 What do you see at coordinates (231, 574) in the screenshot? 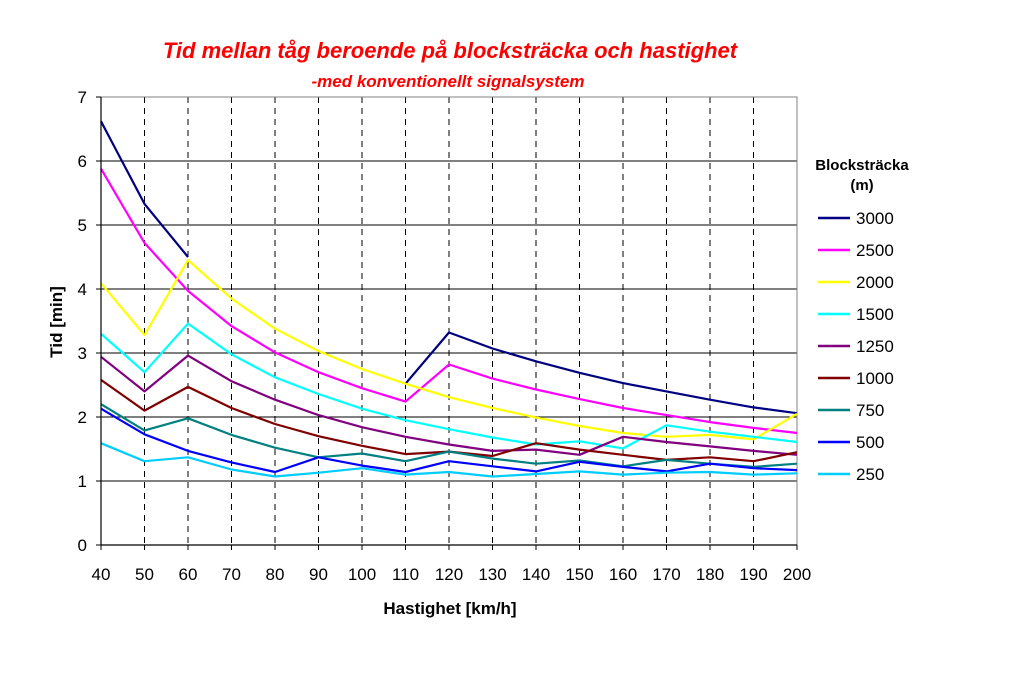
I see `x-tick-label: 70` at bounding box center [231, 574].